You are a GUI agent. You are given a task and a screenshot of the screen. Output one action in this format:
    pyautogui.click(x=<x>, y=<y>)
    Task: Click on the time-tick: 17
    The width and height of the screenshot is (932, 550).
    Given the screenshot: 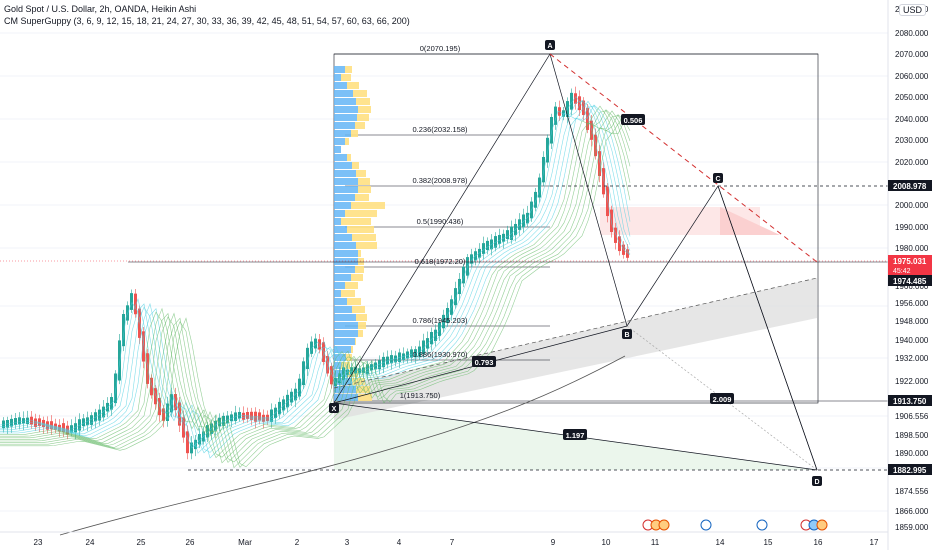 What is the action you would take?
    pyautogui.click(x=874, y=542)
    